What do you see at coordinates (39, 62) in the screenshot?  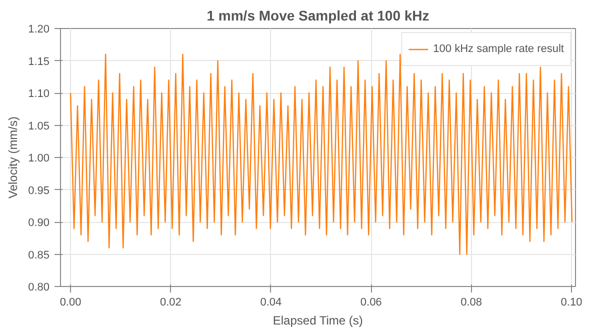 I see `y-tick-label: 1.15` at bounding box center [39, 62].